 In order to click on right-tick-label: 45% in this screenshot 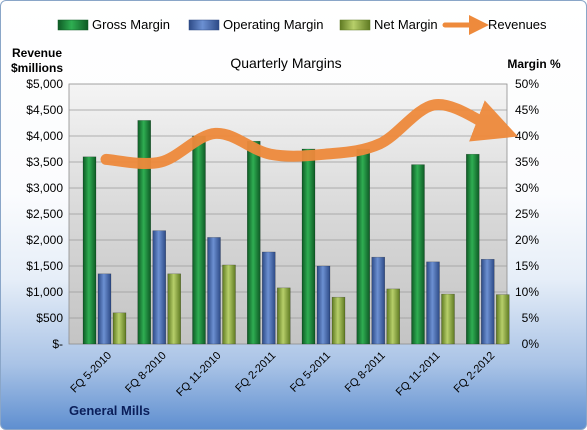, I will do `click(527, 110)`.